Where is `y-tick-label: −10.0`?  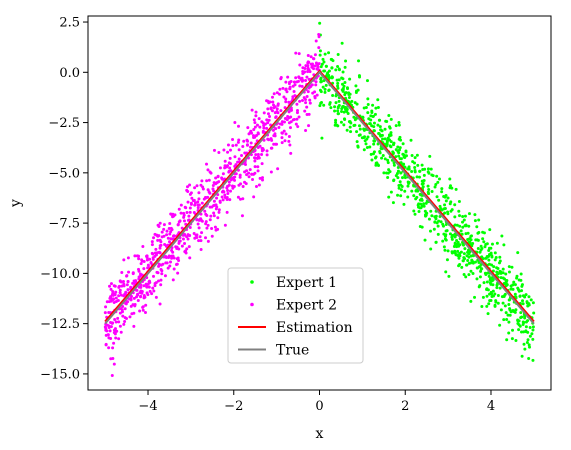
y-tick-label: −10.0 is located at coordinates (60, 274).